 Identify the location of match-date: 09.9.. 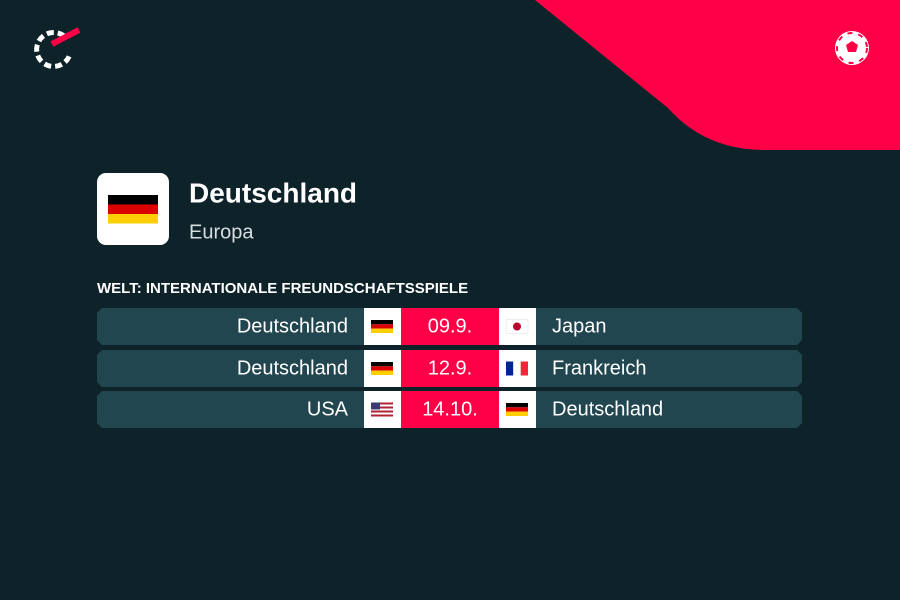
(450, 326).